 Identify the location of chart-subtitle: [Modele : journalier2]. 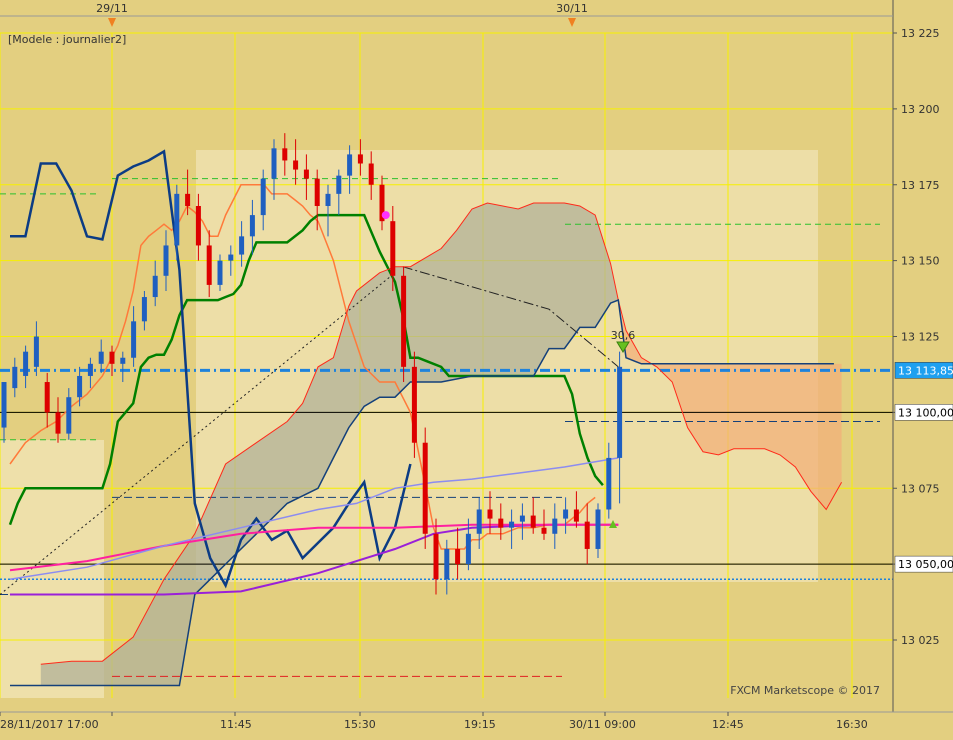
(67, 39).